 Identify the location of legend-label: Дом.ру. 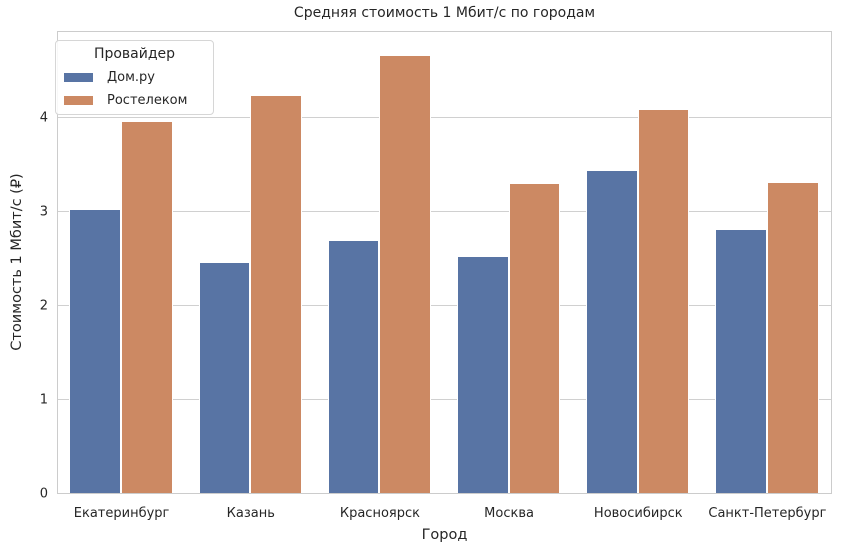
(131, 77).